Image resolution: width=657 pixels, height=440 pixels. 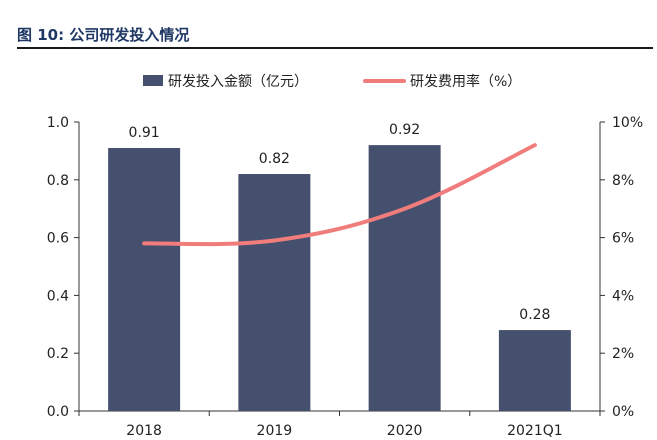 What do you see at coordinates (58, 123) in the screenshot?
I see `left-tick-label: 1.0` at bounding box center [58, 123].